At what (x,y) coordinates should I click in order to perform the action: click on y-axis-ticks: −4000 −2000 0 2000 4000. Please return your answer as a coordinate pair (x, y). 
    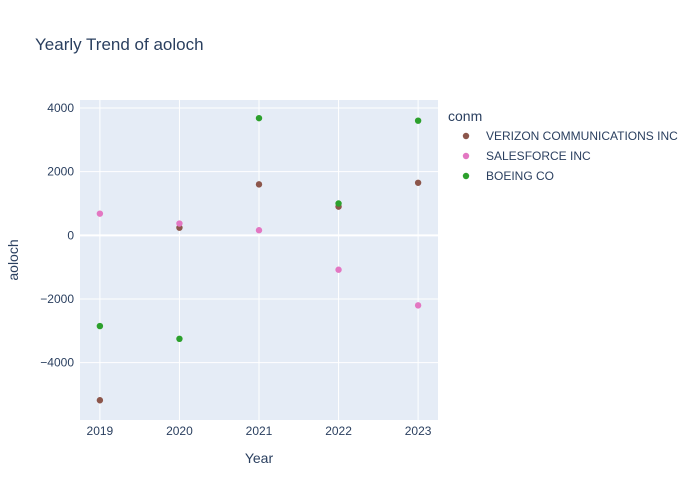
    Looking at the image, I should click on (57, 235).